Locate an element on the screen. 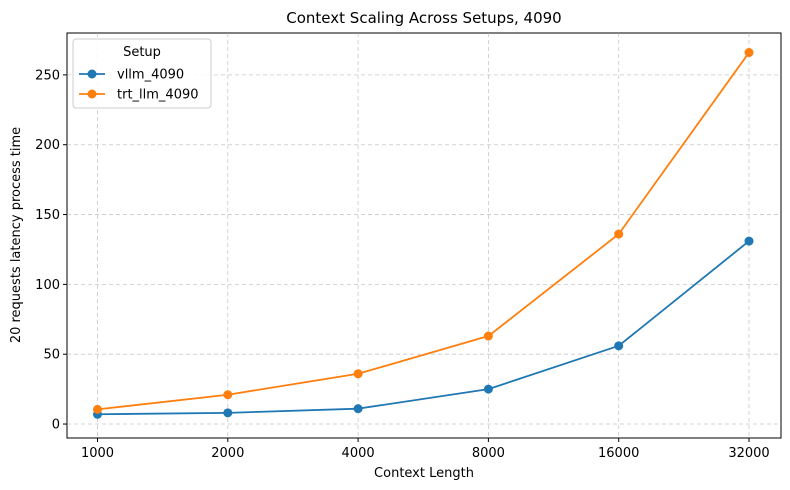 The width and height of the screenshot is (790, 490). x-tick-label: 32000 is located at coordinates (748, 453).